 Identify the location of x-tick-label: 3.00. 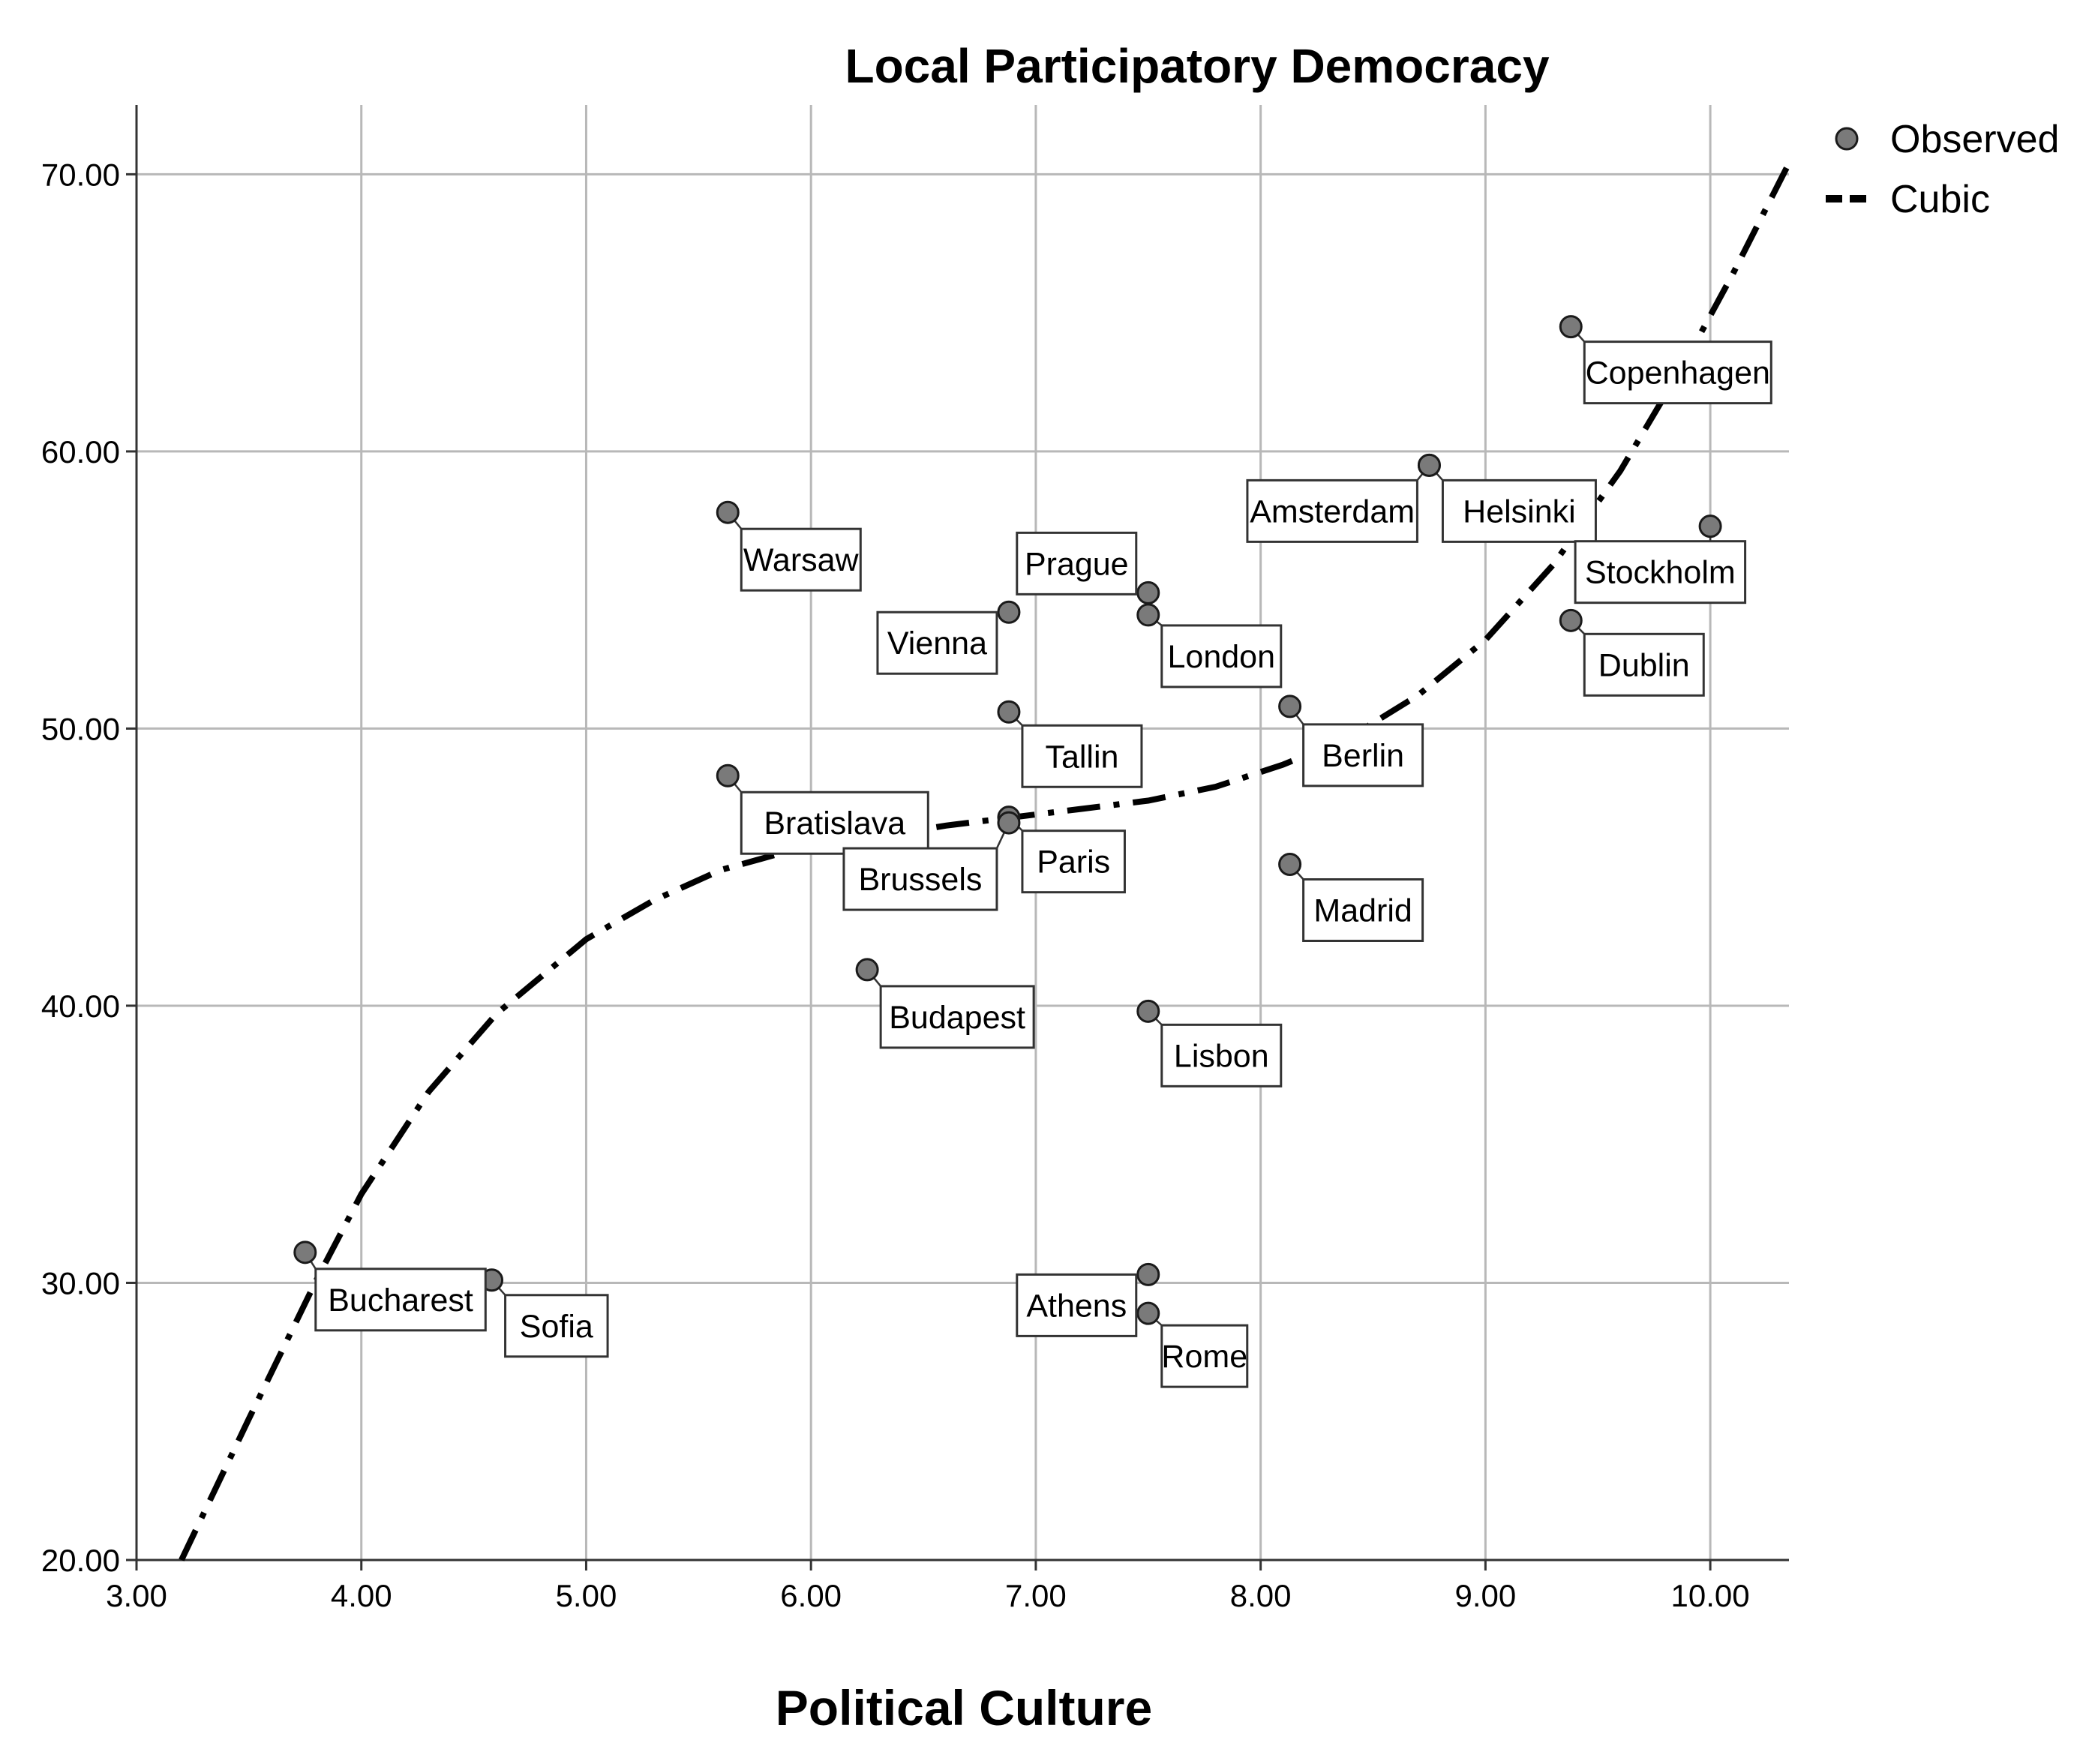
(136, 1595).